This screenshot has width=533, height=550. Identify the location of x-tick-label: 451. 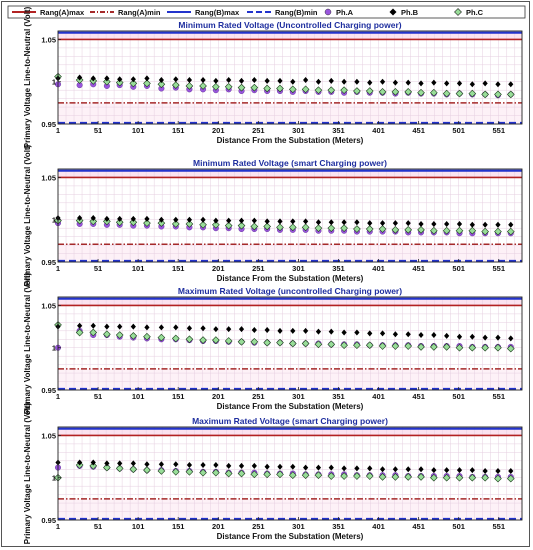
(418, 268).